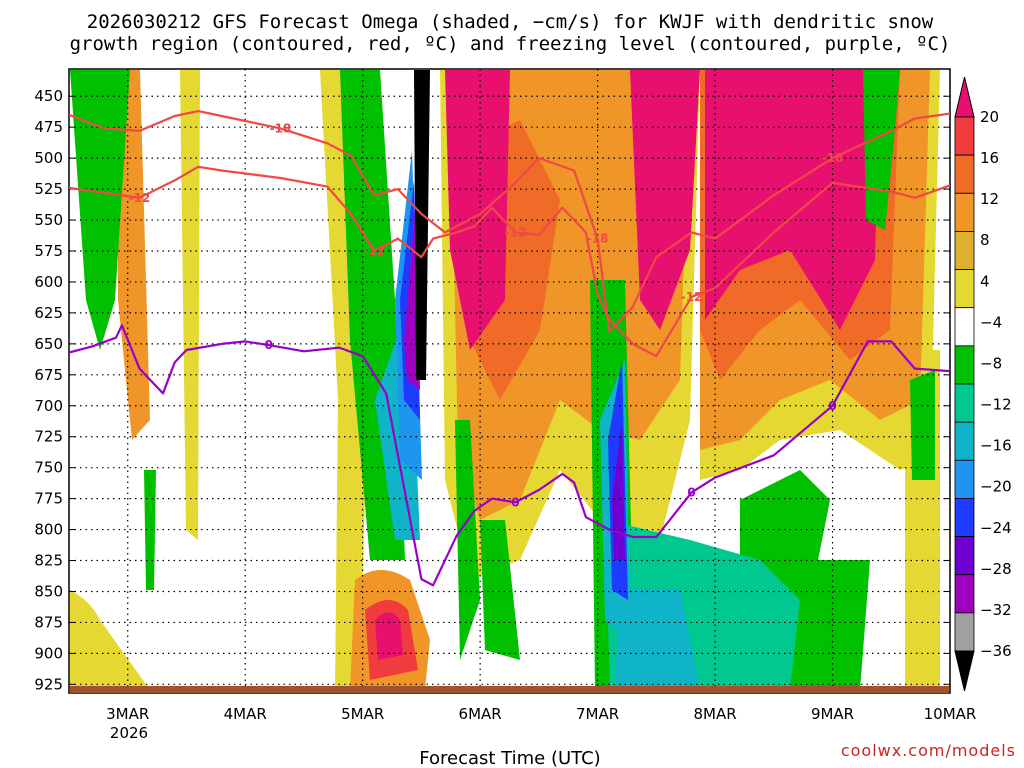 The image size is (1024, 768). Describe the element at coordinates (48, 437) in the screenshot. I see `y-tick-label: 725` at that location.